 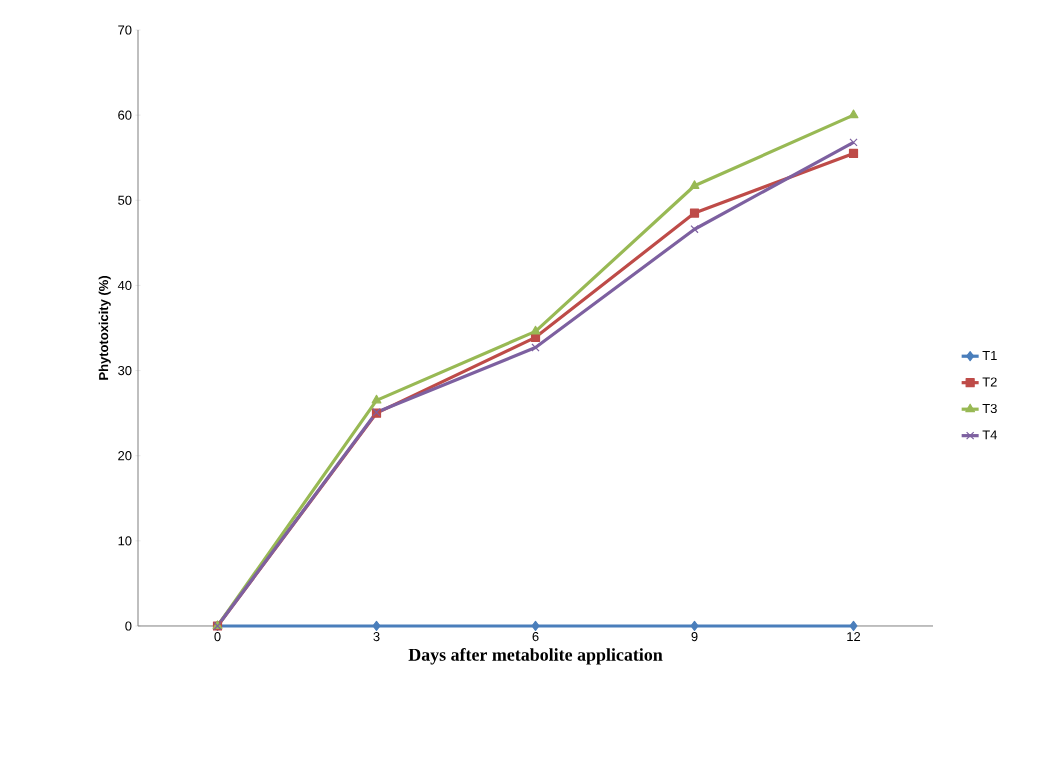 I want to click on x-tick-label: 0, so click(x=217, y=637).